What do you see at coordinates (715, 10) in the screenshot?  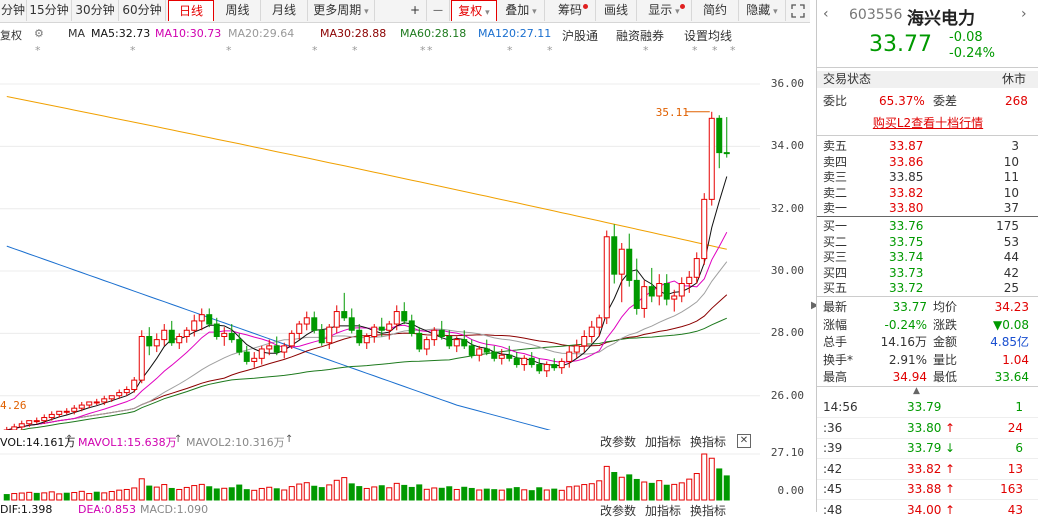 I see `simple-mode-button: 简约` at bounding box center [715, 10].